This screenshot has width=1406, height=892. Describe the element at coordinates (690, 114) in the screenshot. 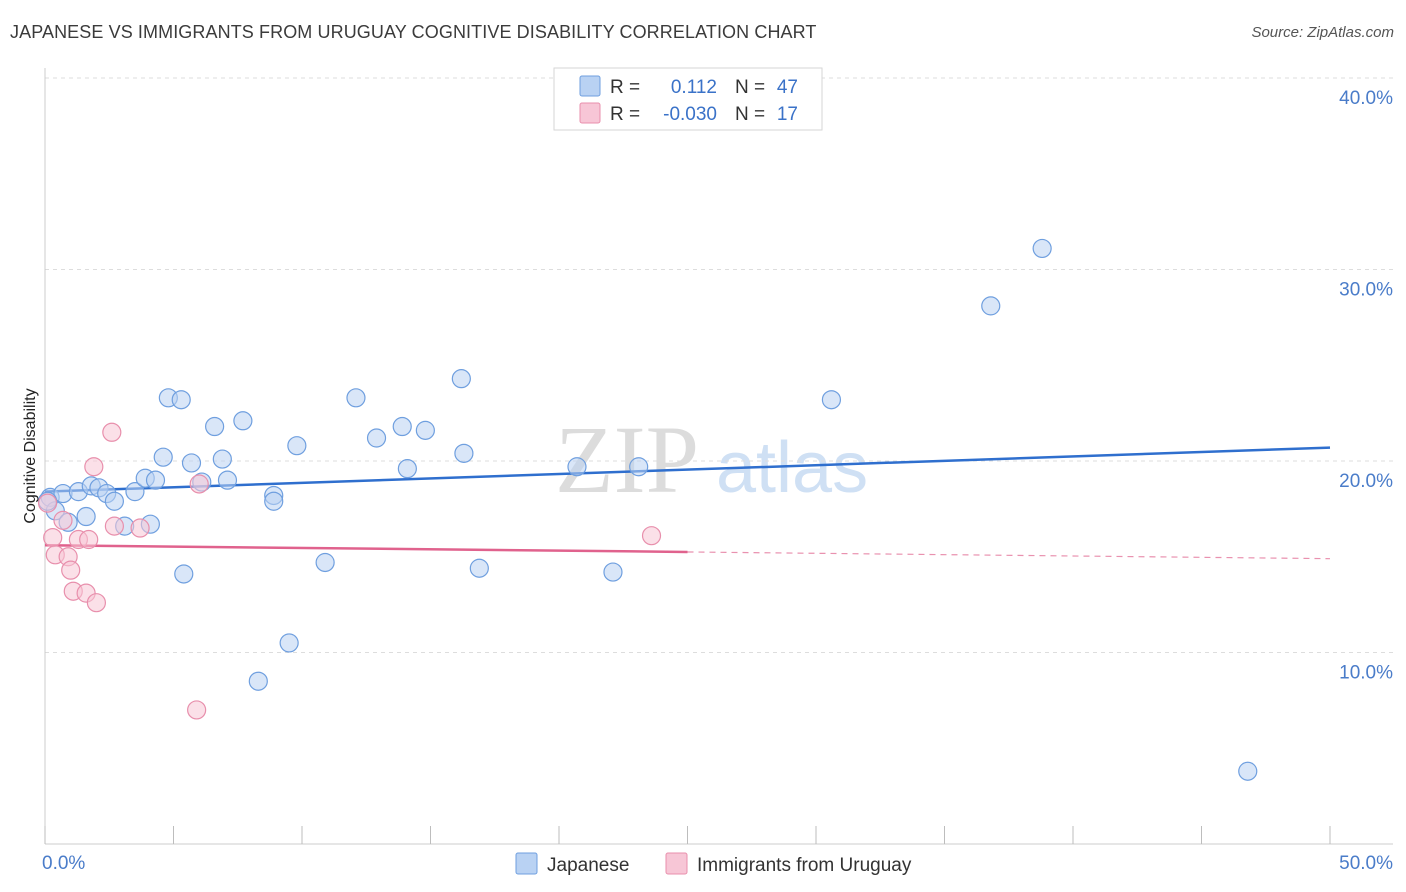

I see `legend-r-value: -0.030` at that location.